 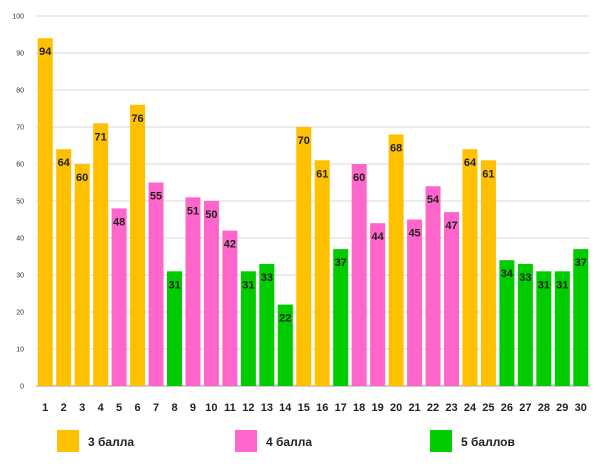 I want to click on data-label: 48, so click(x=119, y=222).